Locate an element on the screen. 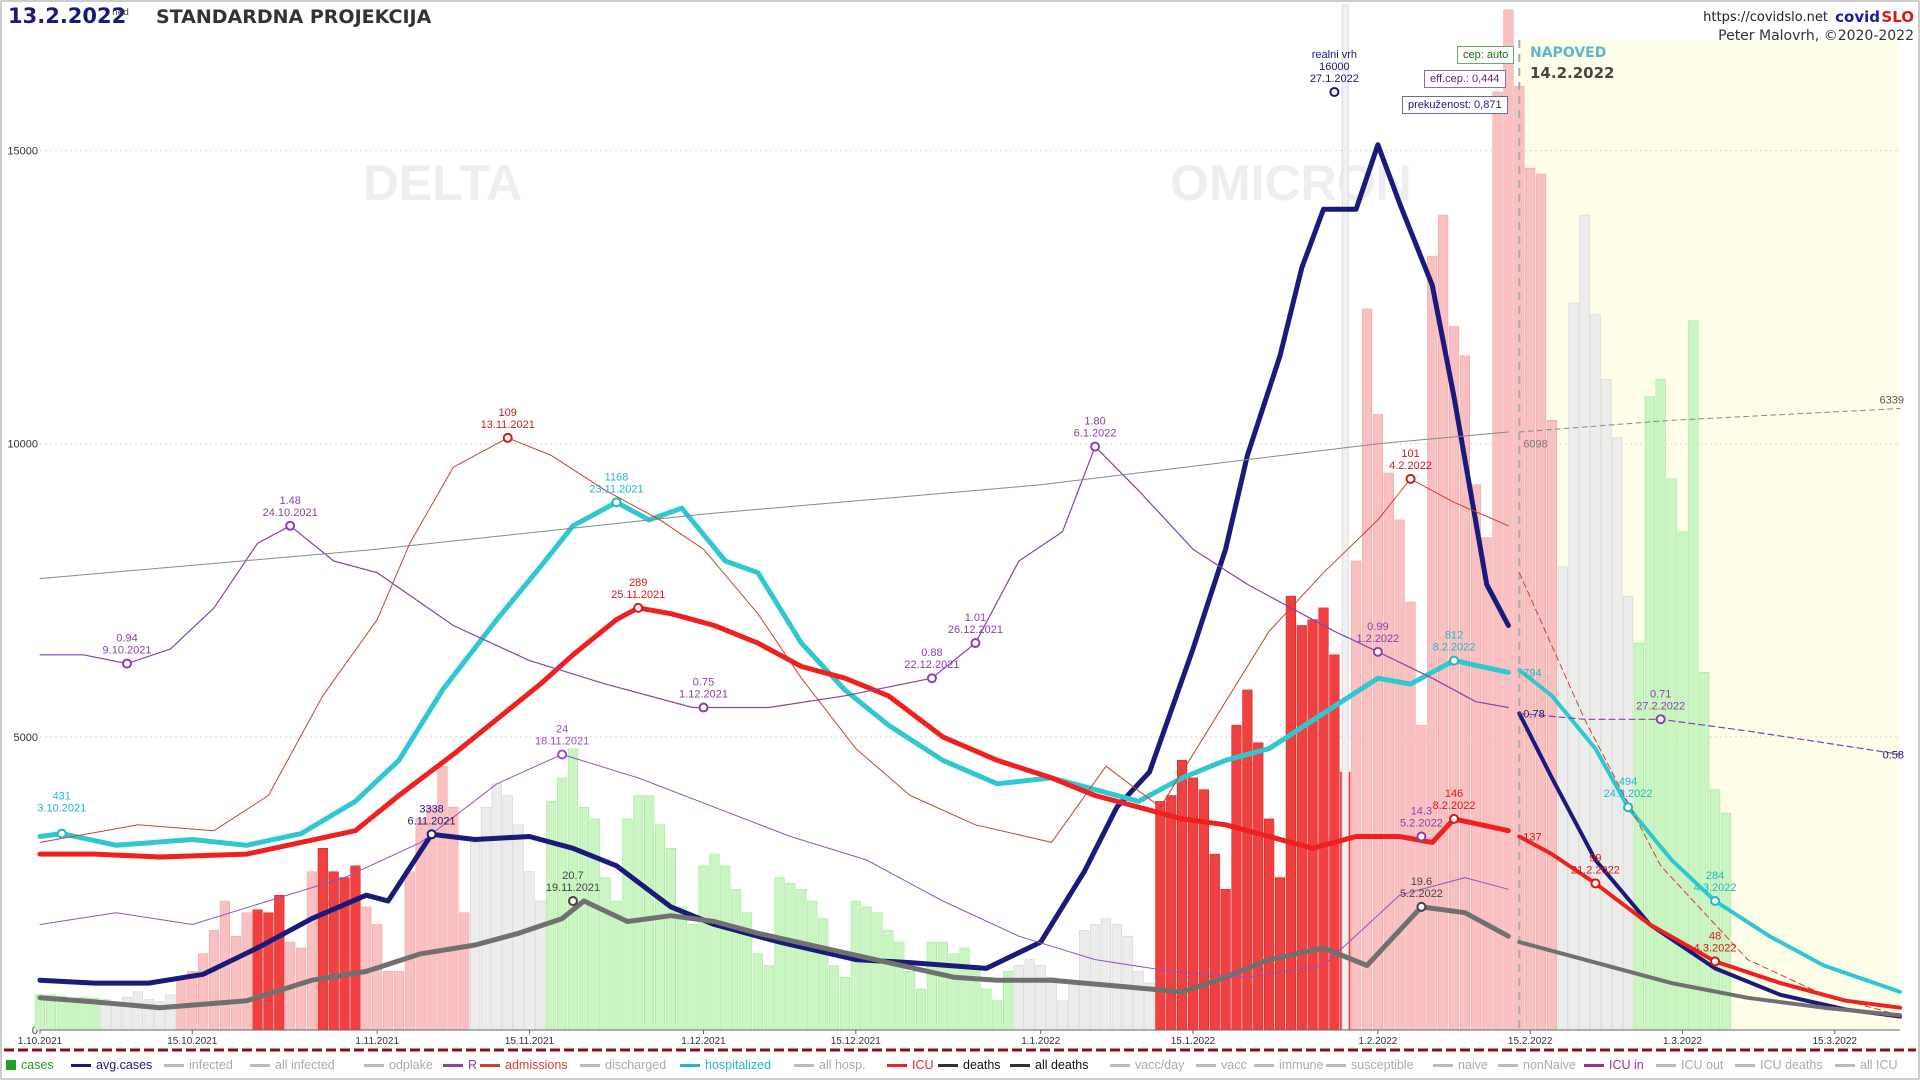  legend-item-susceptible: susceptible is located at coordinates (1370, 1065).